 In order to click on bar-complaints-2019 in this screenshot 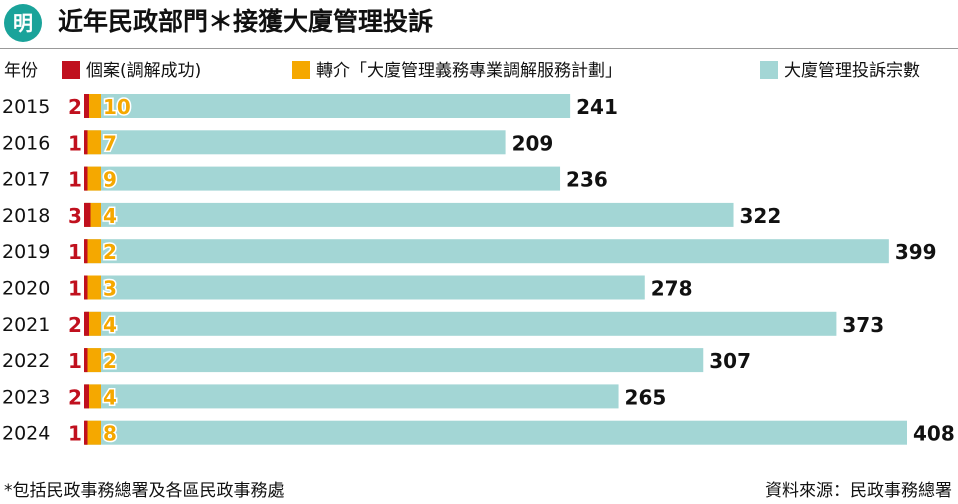, I will do `click(486, 251)`.